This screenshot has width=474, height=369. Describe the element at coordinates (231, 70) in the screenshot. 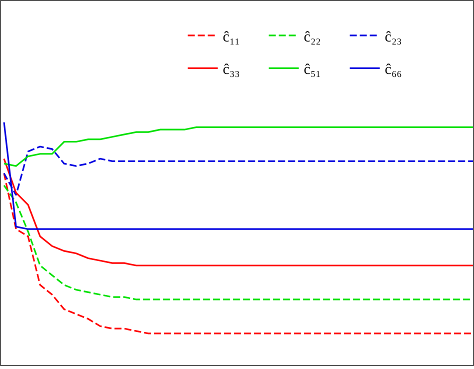

I see `legend-label: ĉ₃₃` at that location.